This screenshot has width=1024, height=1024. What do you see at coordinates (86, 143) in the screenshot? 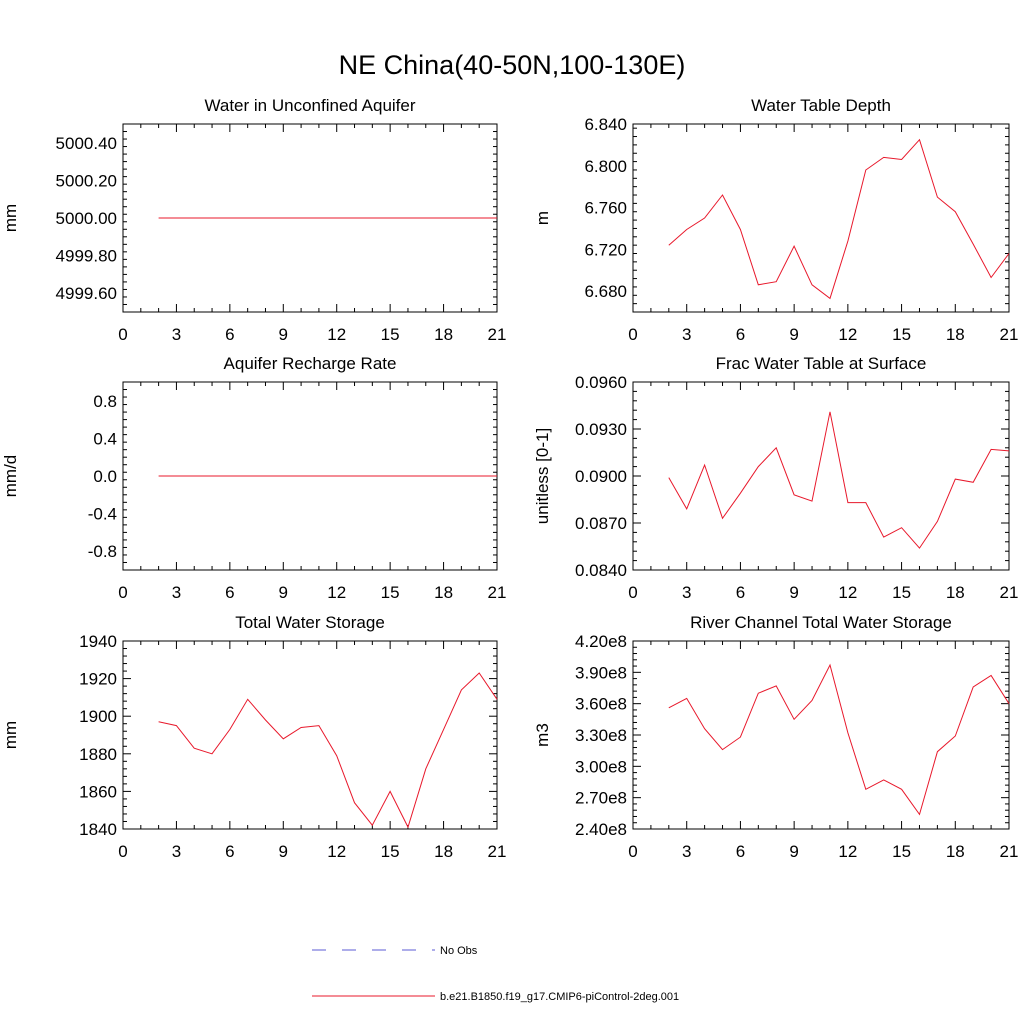
I see `y-tick-label: 5000.40` at bounding box center [86, 143].